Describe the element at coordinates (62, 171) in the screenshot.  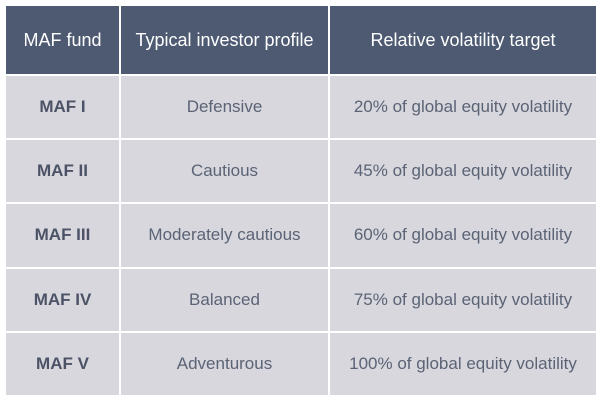
I see `fund-name-cell: MAF II` at that location.